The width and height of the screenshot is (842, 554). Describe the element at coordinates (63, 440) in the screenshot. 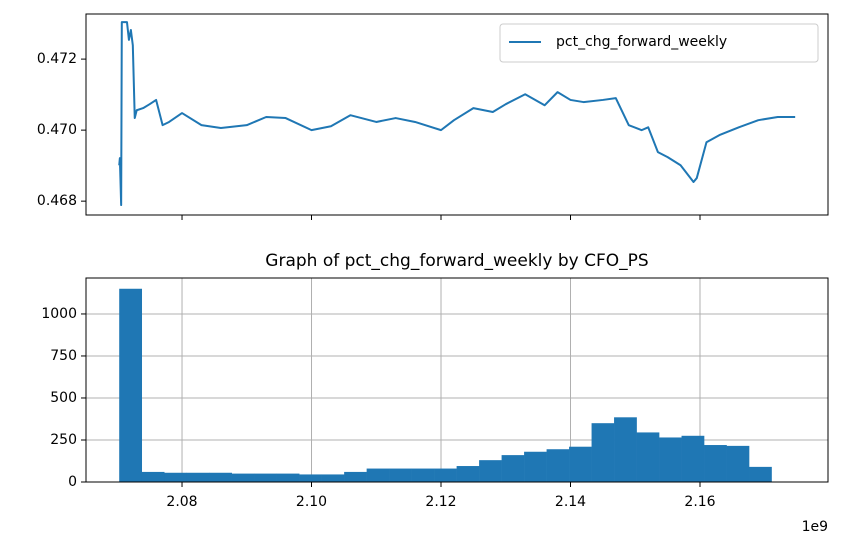

I see `y-tick-label: 250` at that location.